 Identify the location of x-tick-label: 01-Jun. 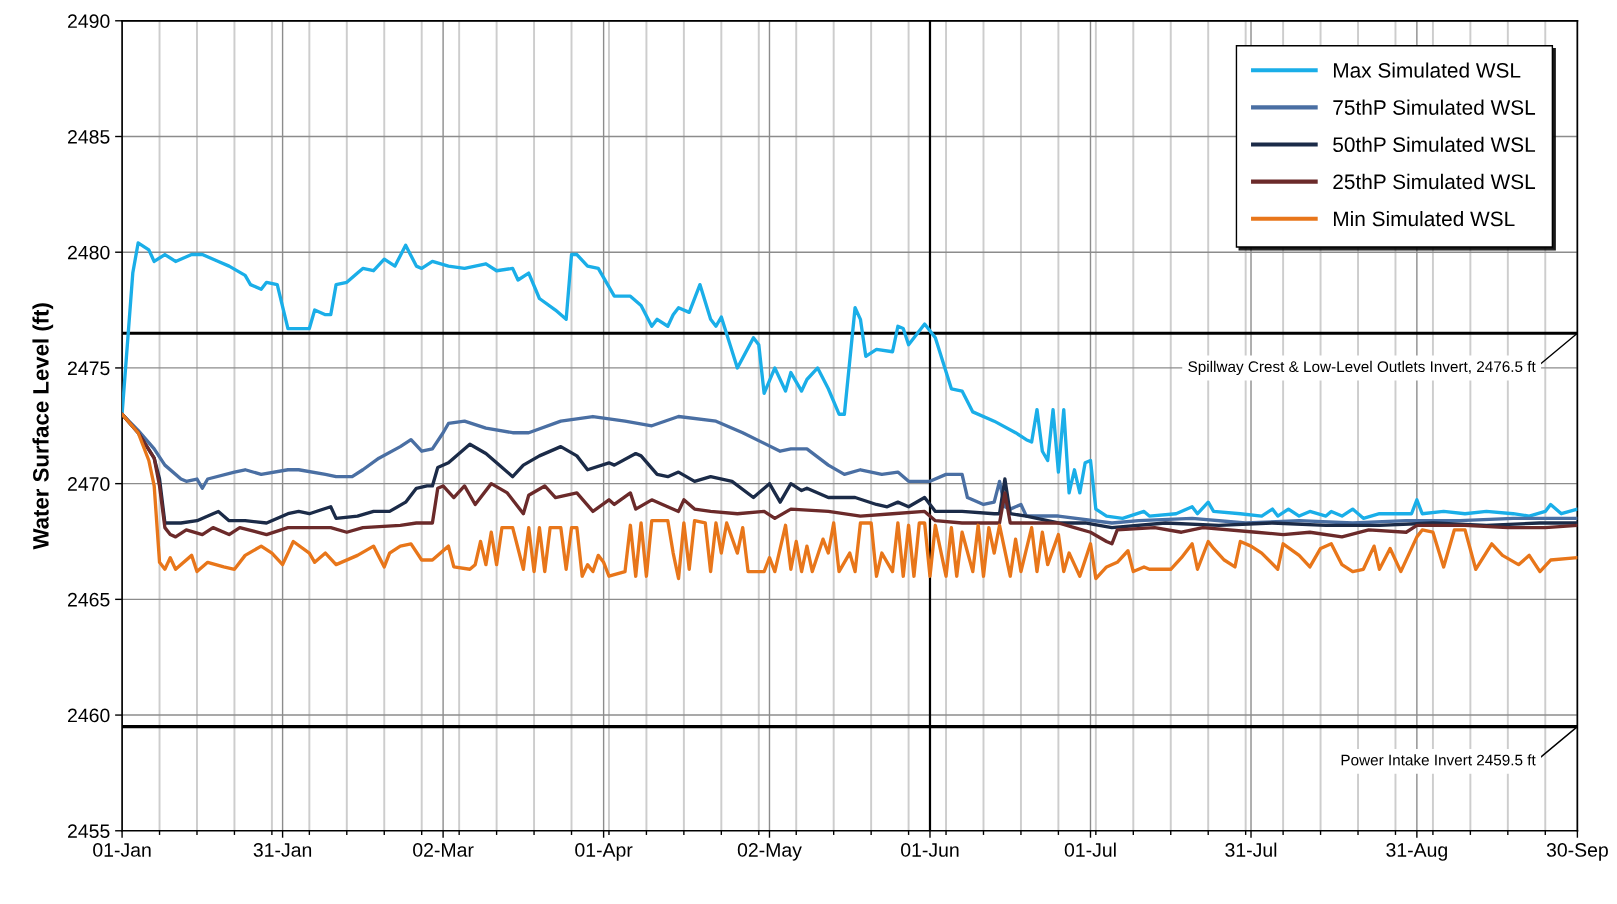
(930, 850).